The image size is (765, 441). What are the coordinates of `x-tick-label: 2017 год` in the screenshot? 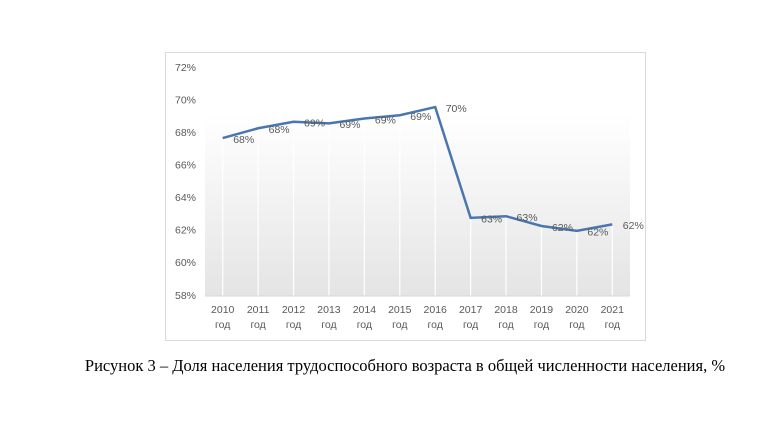 It's located at (470, 317).